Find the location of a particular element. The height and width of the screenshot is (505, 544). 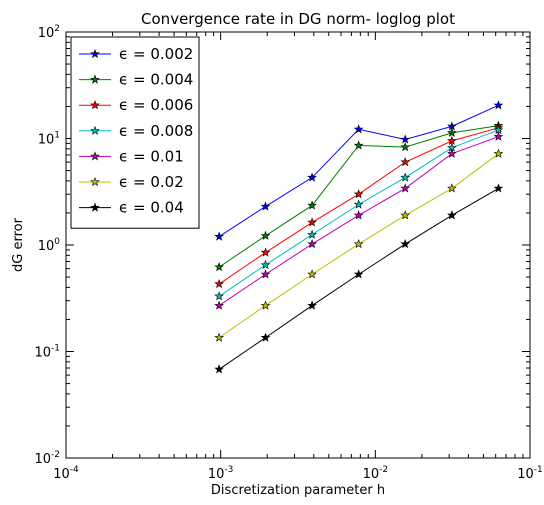

x-tick-label: 10⁻¹ is located at coordinates (530, 473).